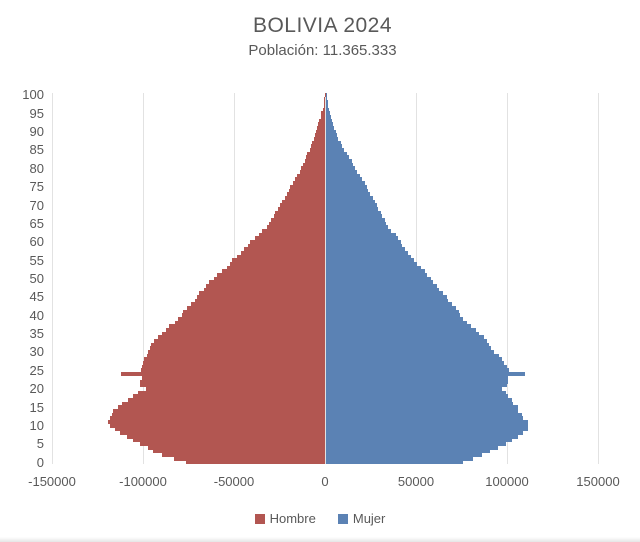  What do you see at coordinates (36, 297) in the screenshot?
I see `y-axis-label-45: 45` at bounding box center [36, 297].